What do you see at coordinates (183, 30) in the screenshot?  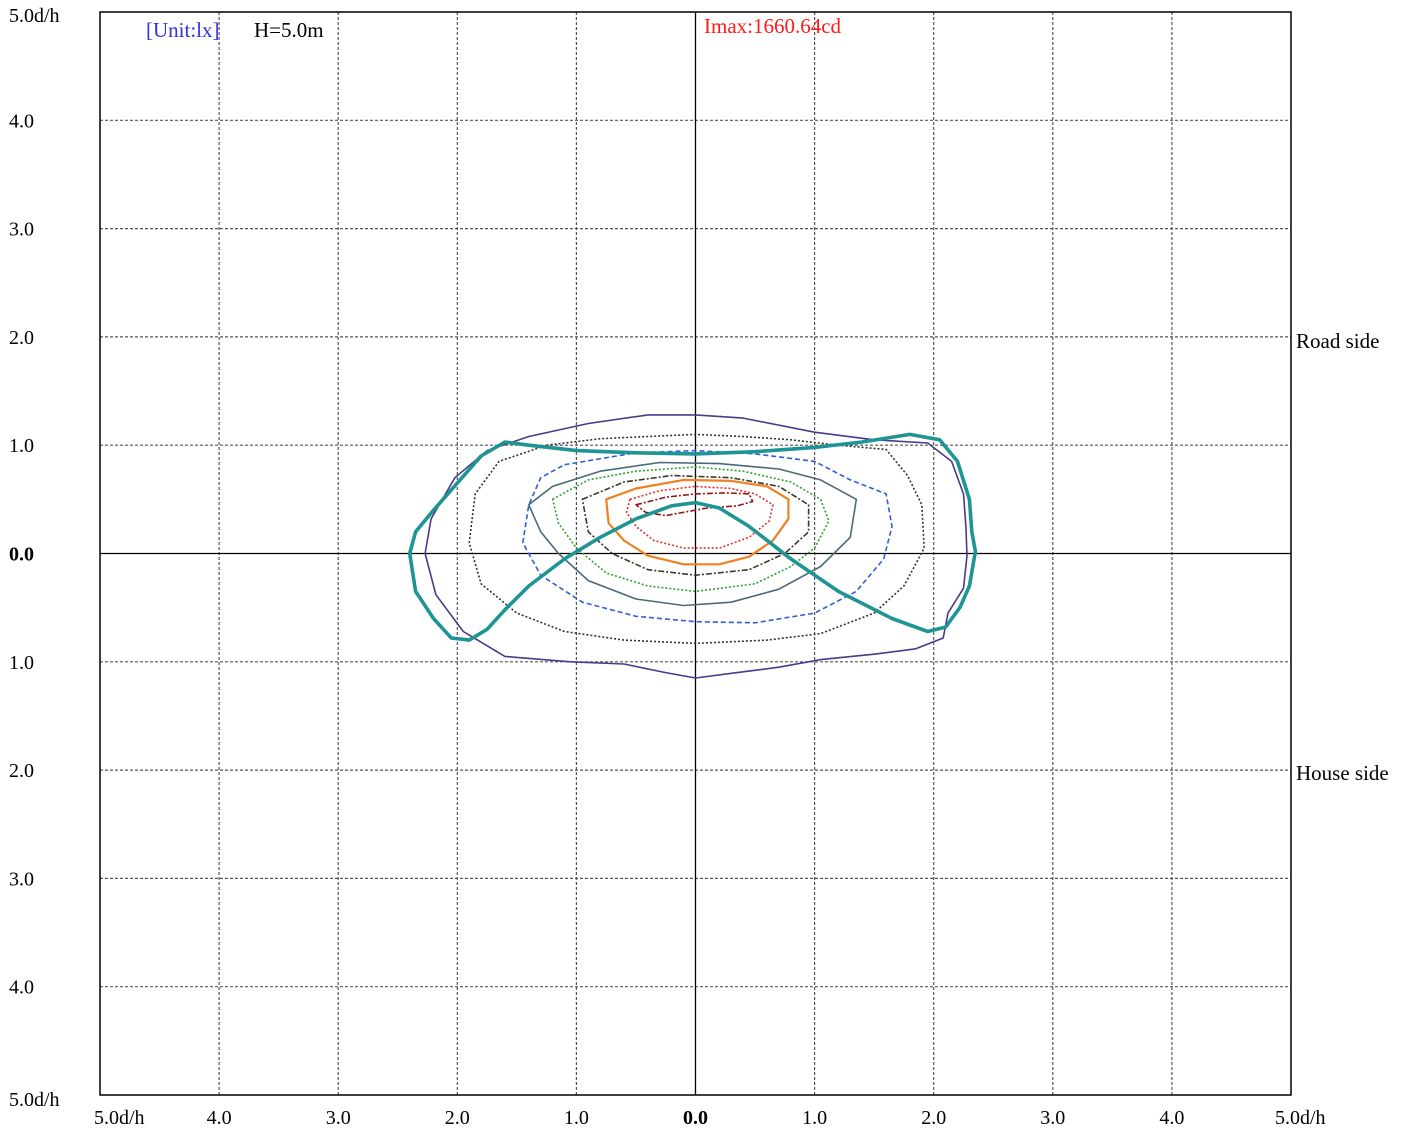 I see `unit-label: [Unit:lx]` at bounding box center [183, 30].